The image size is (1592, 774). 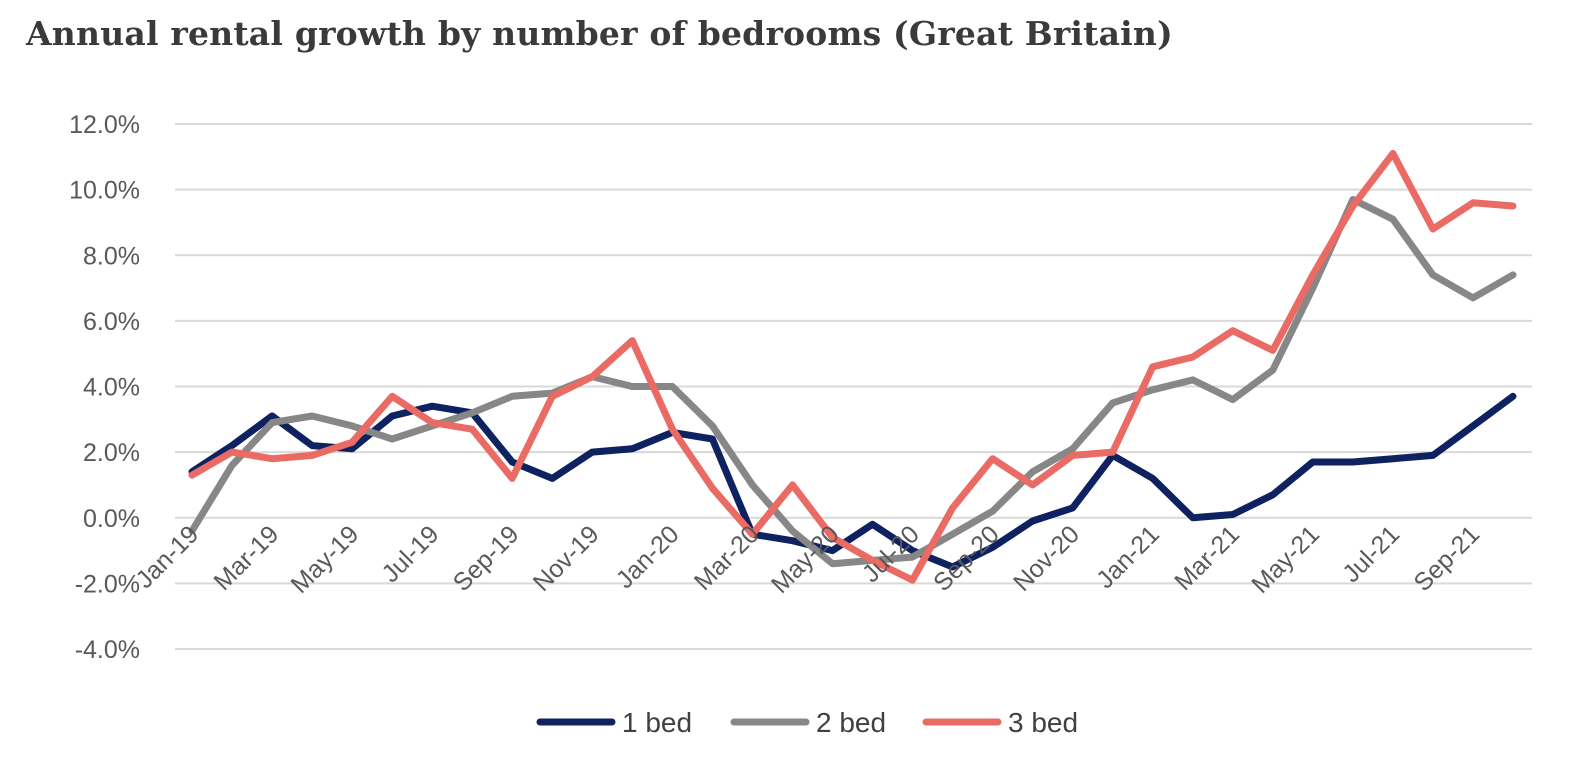 What do you see at coordinates (1446, 558) in the screenshot?
I see `x-tick-label: Sep-21` at bounding box center [1446, 558].